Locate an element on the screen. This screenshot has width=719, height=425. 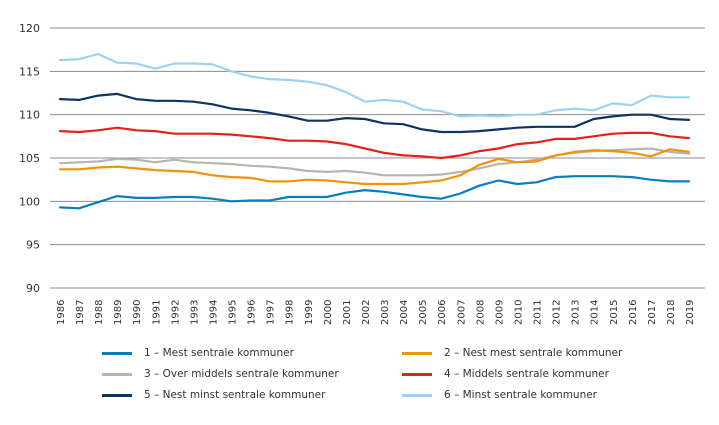
legend-item-3: 3 – Over middels sentrale kommuner is located at coordinates (220, 374).